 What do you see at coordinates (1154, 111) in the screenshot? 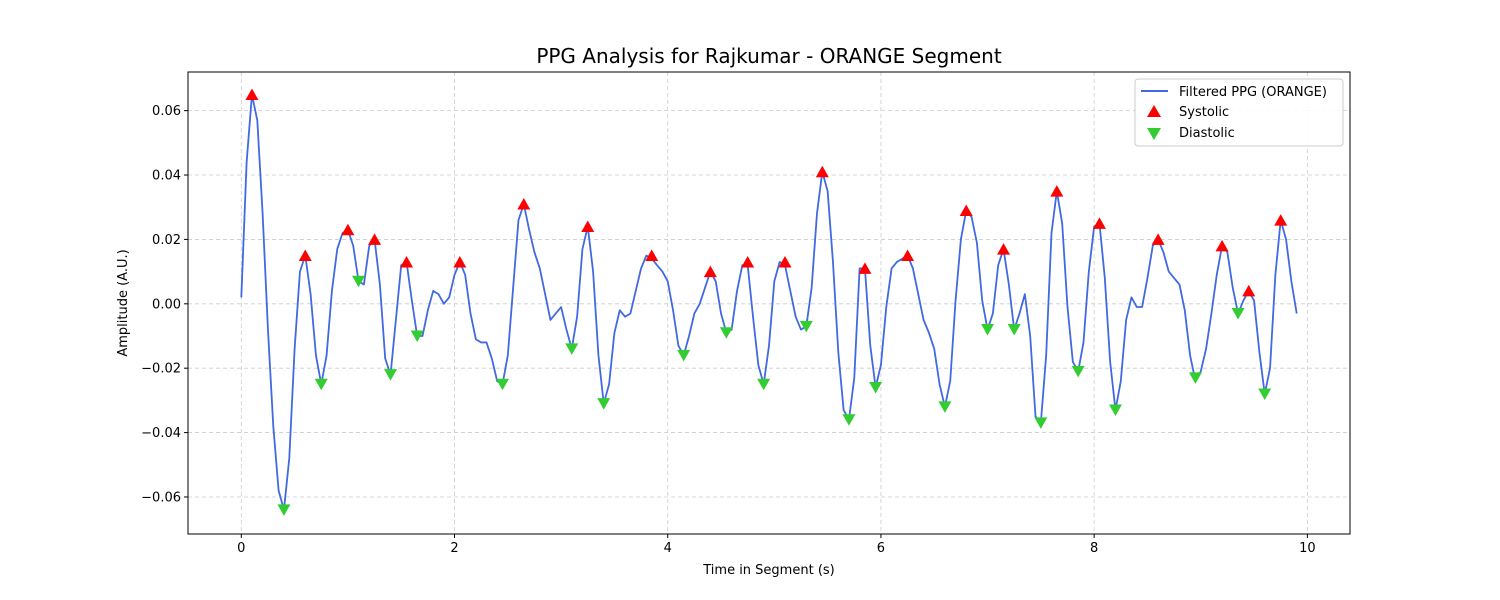
I see `legend-systolic-swatch` at bounding box center [1154, 111].